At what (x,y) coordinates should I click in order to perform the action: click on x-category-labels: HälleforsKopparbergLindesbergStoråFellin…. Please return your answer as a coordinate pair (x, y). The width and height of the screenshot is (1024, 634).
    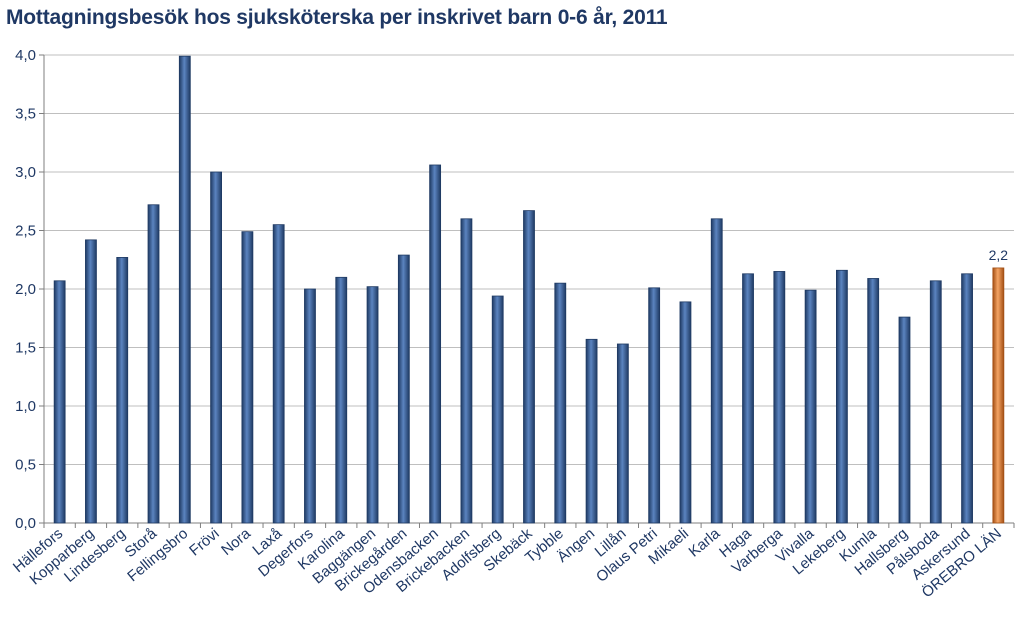
    Looking at the image, I should click on (507, 562).